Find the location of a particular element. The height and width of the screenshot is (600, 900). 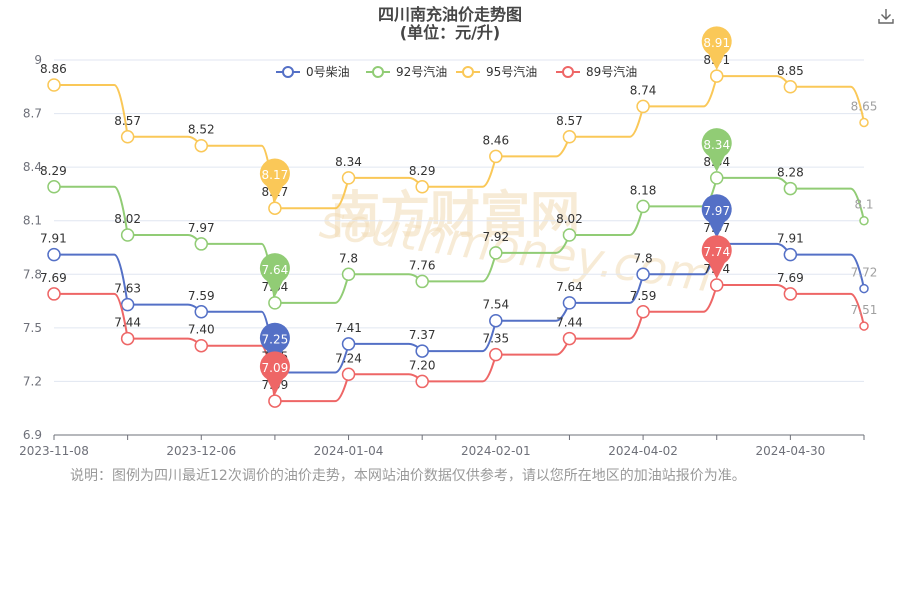

legend-label: 95号汽油 is located at coordinates (511, 71).